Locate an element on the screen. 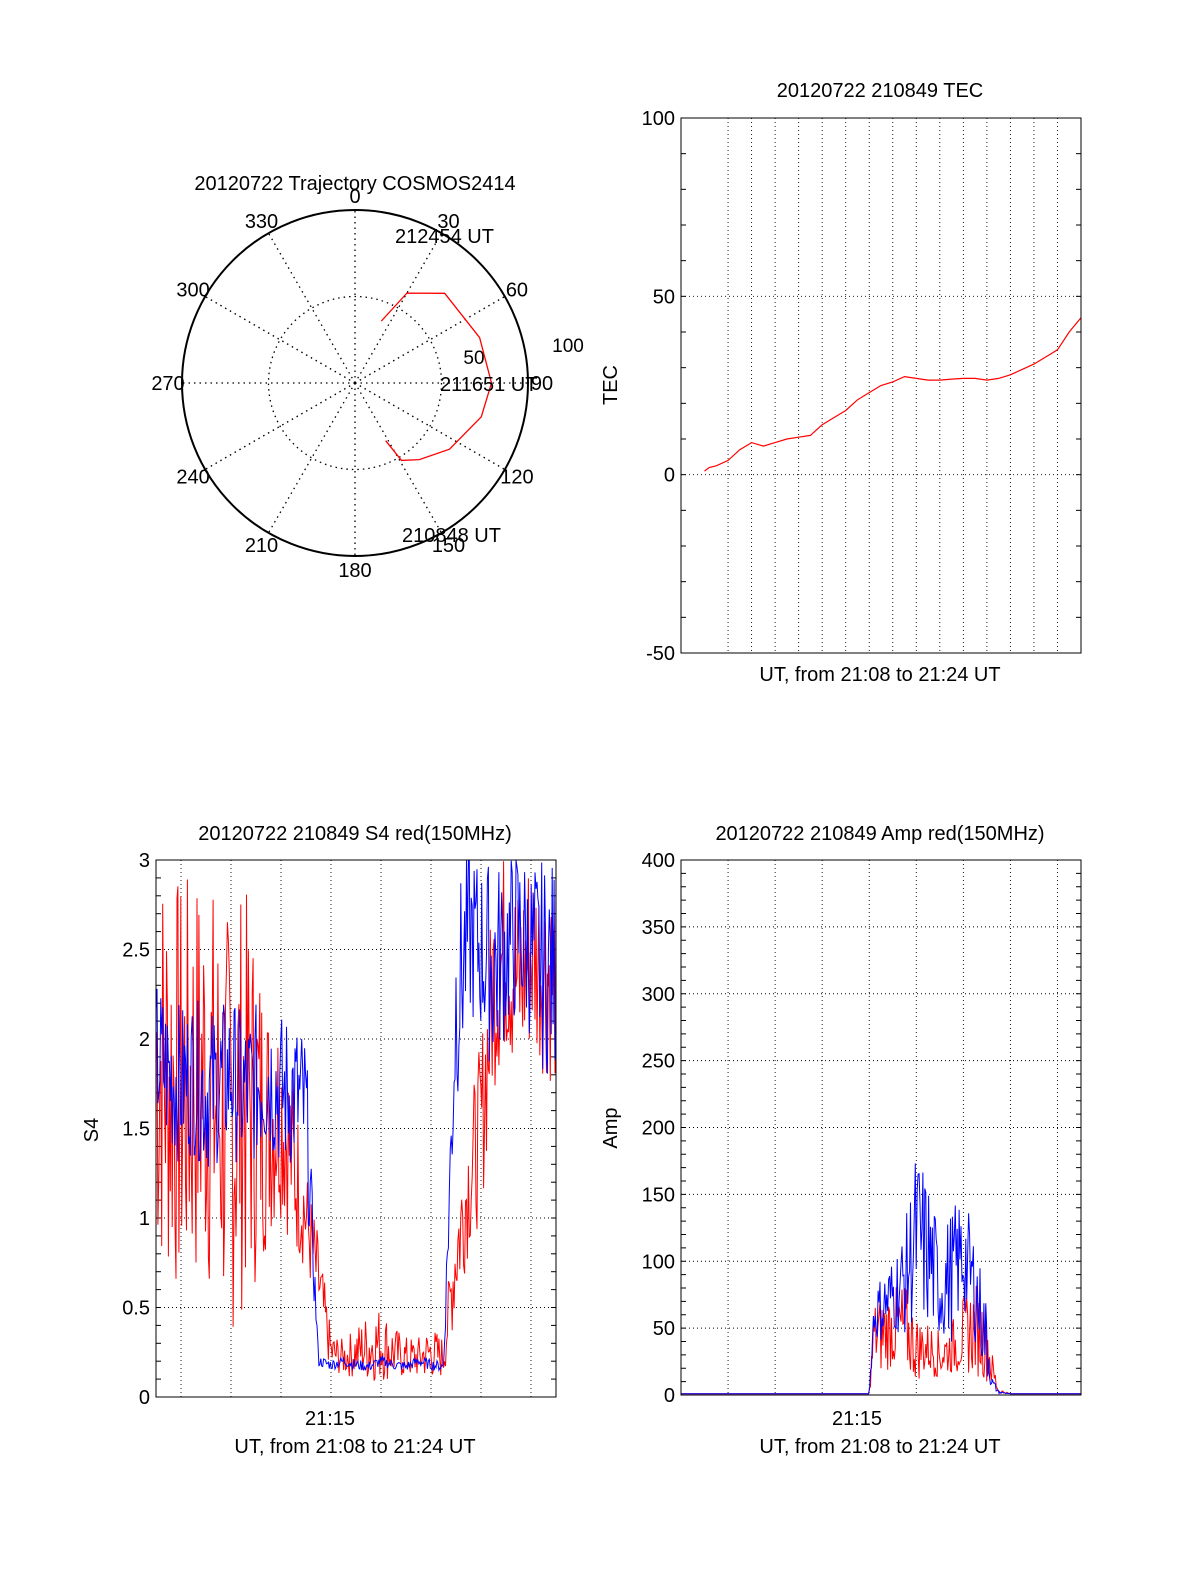  amp-y-tick-labels: 400 350 300 250 200 150 100 50 0 is located at coordinates (658, 1128).